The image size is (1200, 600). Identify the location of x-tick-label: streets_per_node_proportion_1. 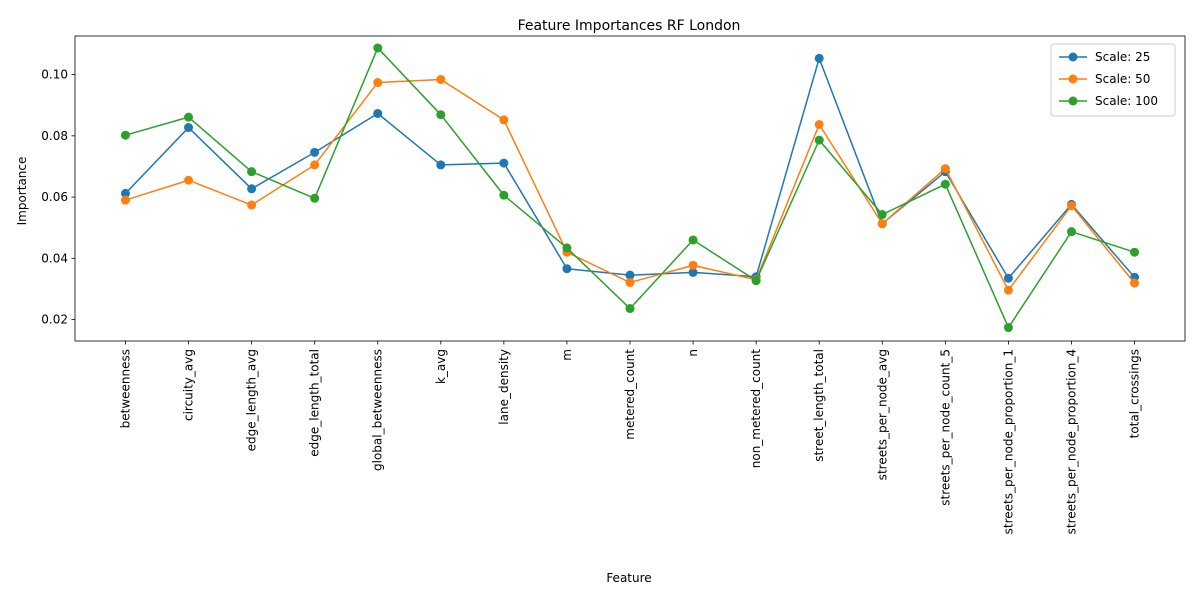
(1008, 441).